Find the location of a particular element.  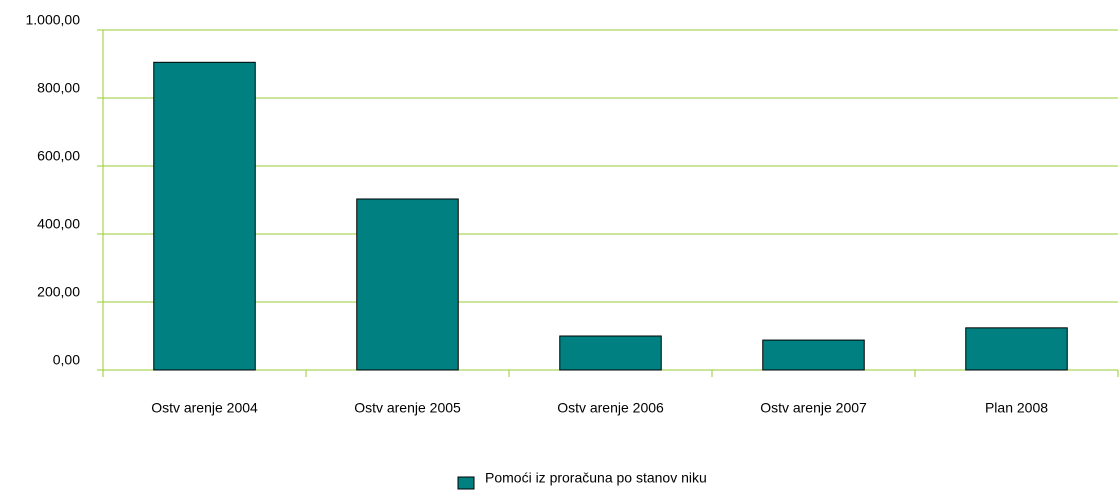

x-tick-label: Ostv arenje 2004 is located at coordinates (204, 408).